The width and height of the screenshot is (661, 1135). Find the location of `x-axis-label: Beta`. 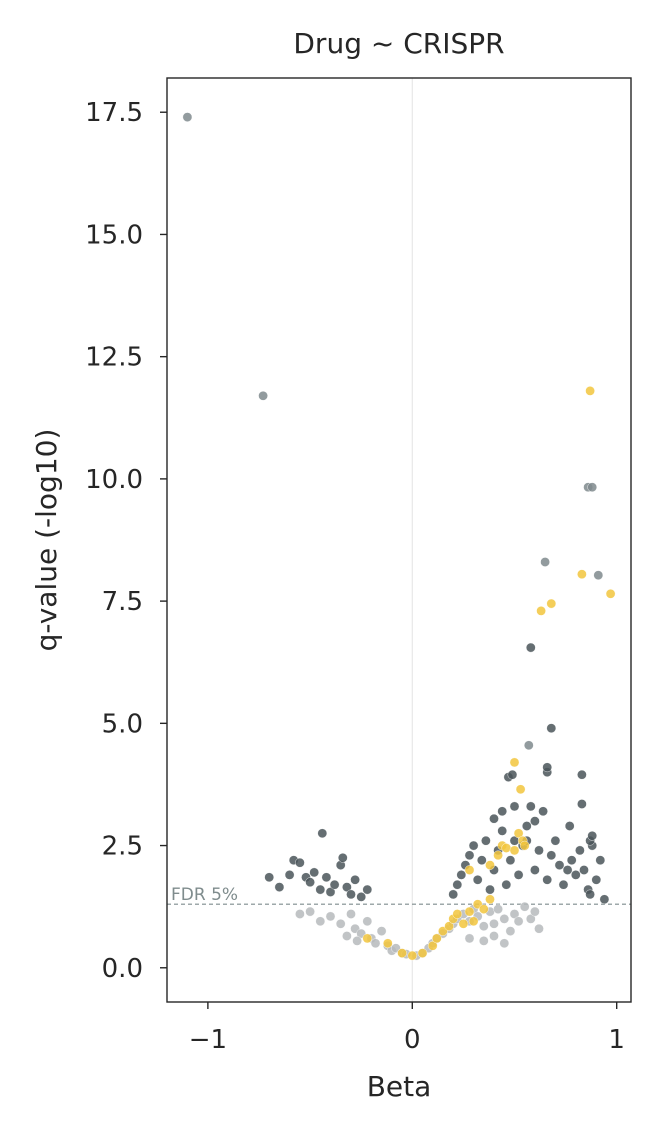

x-axis-label: Beta is located at coordinates (399, 1086).